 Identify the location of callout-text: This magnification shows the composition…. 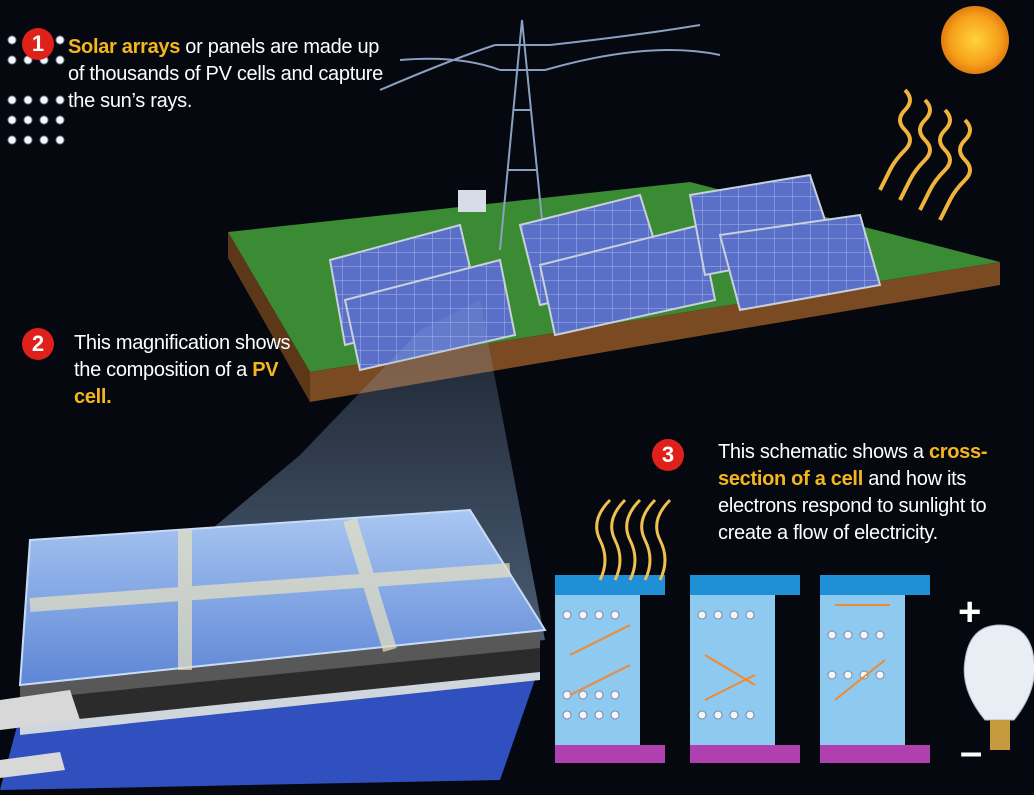
(182, 356).